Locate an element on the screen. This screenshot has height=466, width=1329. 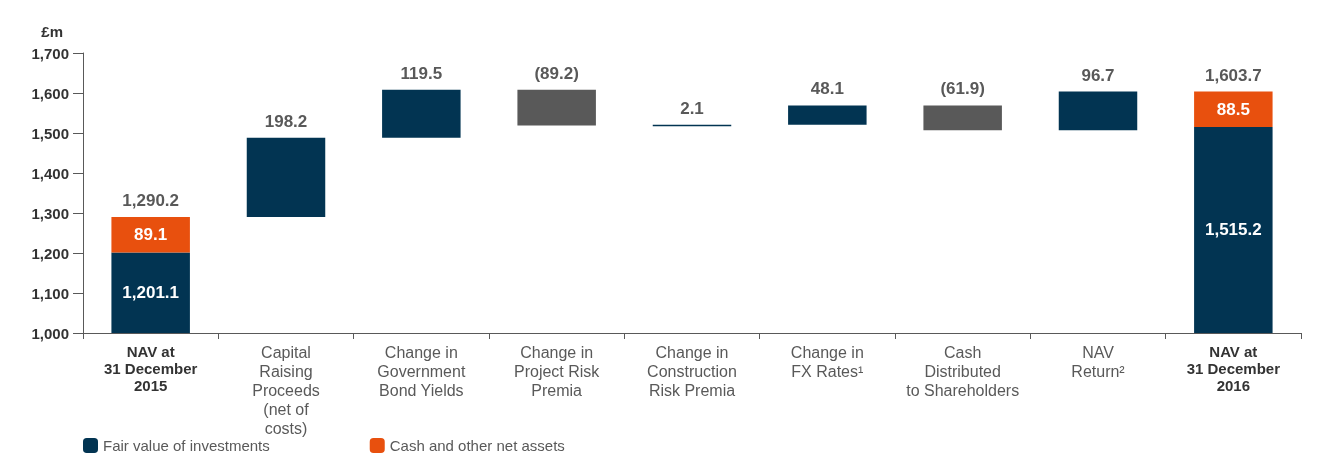
y-tick-label: 1,400 is located at coordinates (50, 173).